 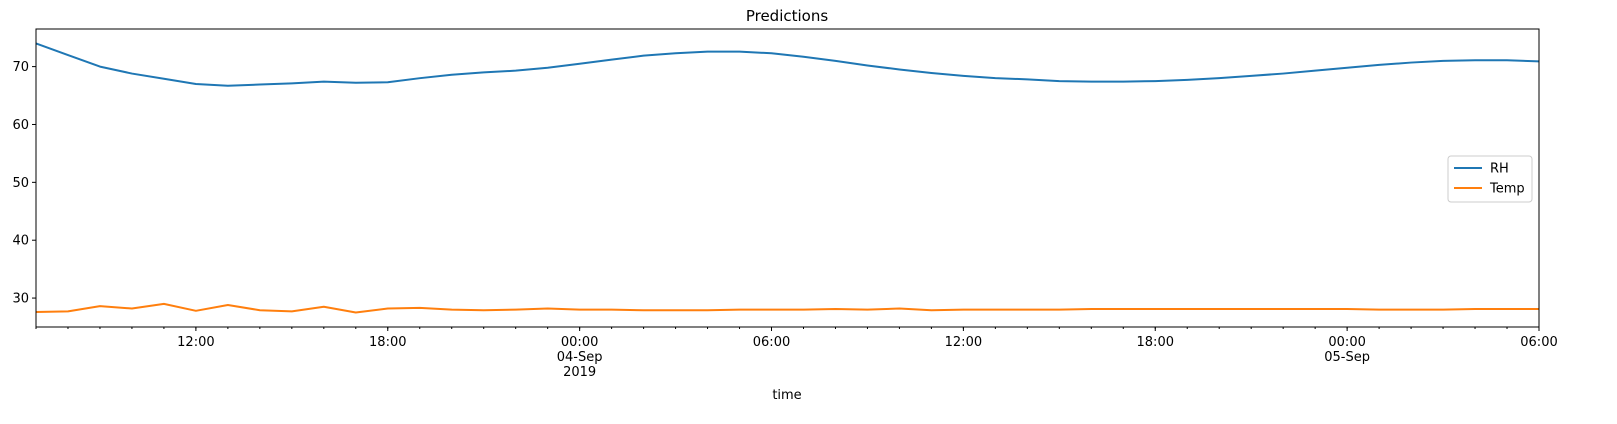 I want to click on y-axis: 30 40 50 60 70, so click(x=24, y=183).